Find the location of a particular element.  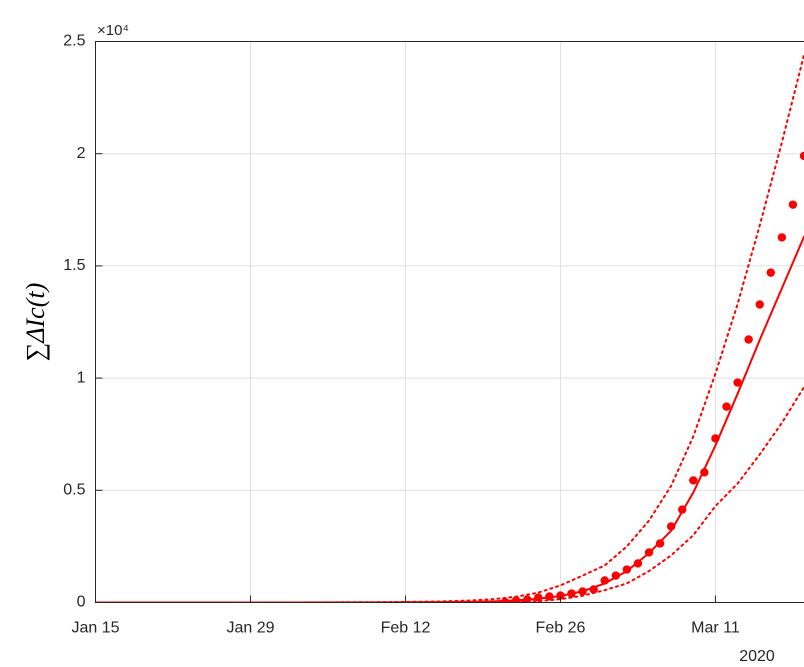

y-tick-label: 1 is located at coordinates (81, 377).